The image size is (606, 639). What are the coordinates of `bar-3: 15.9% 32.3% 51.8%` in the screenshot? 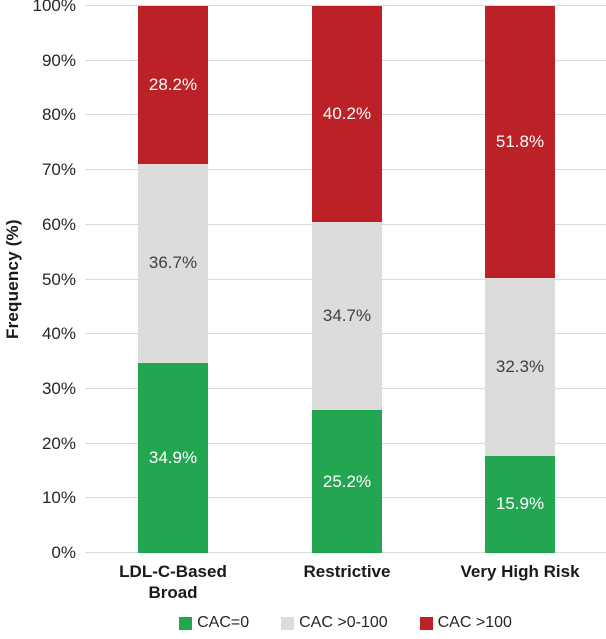 It's located at (520, 279).